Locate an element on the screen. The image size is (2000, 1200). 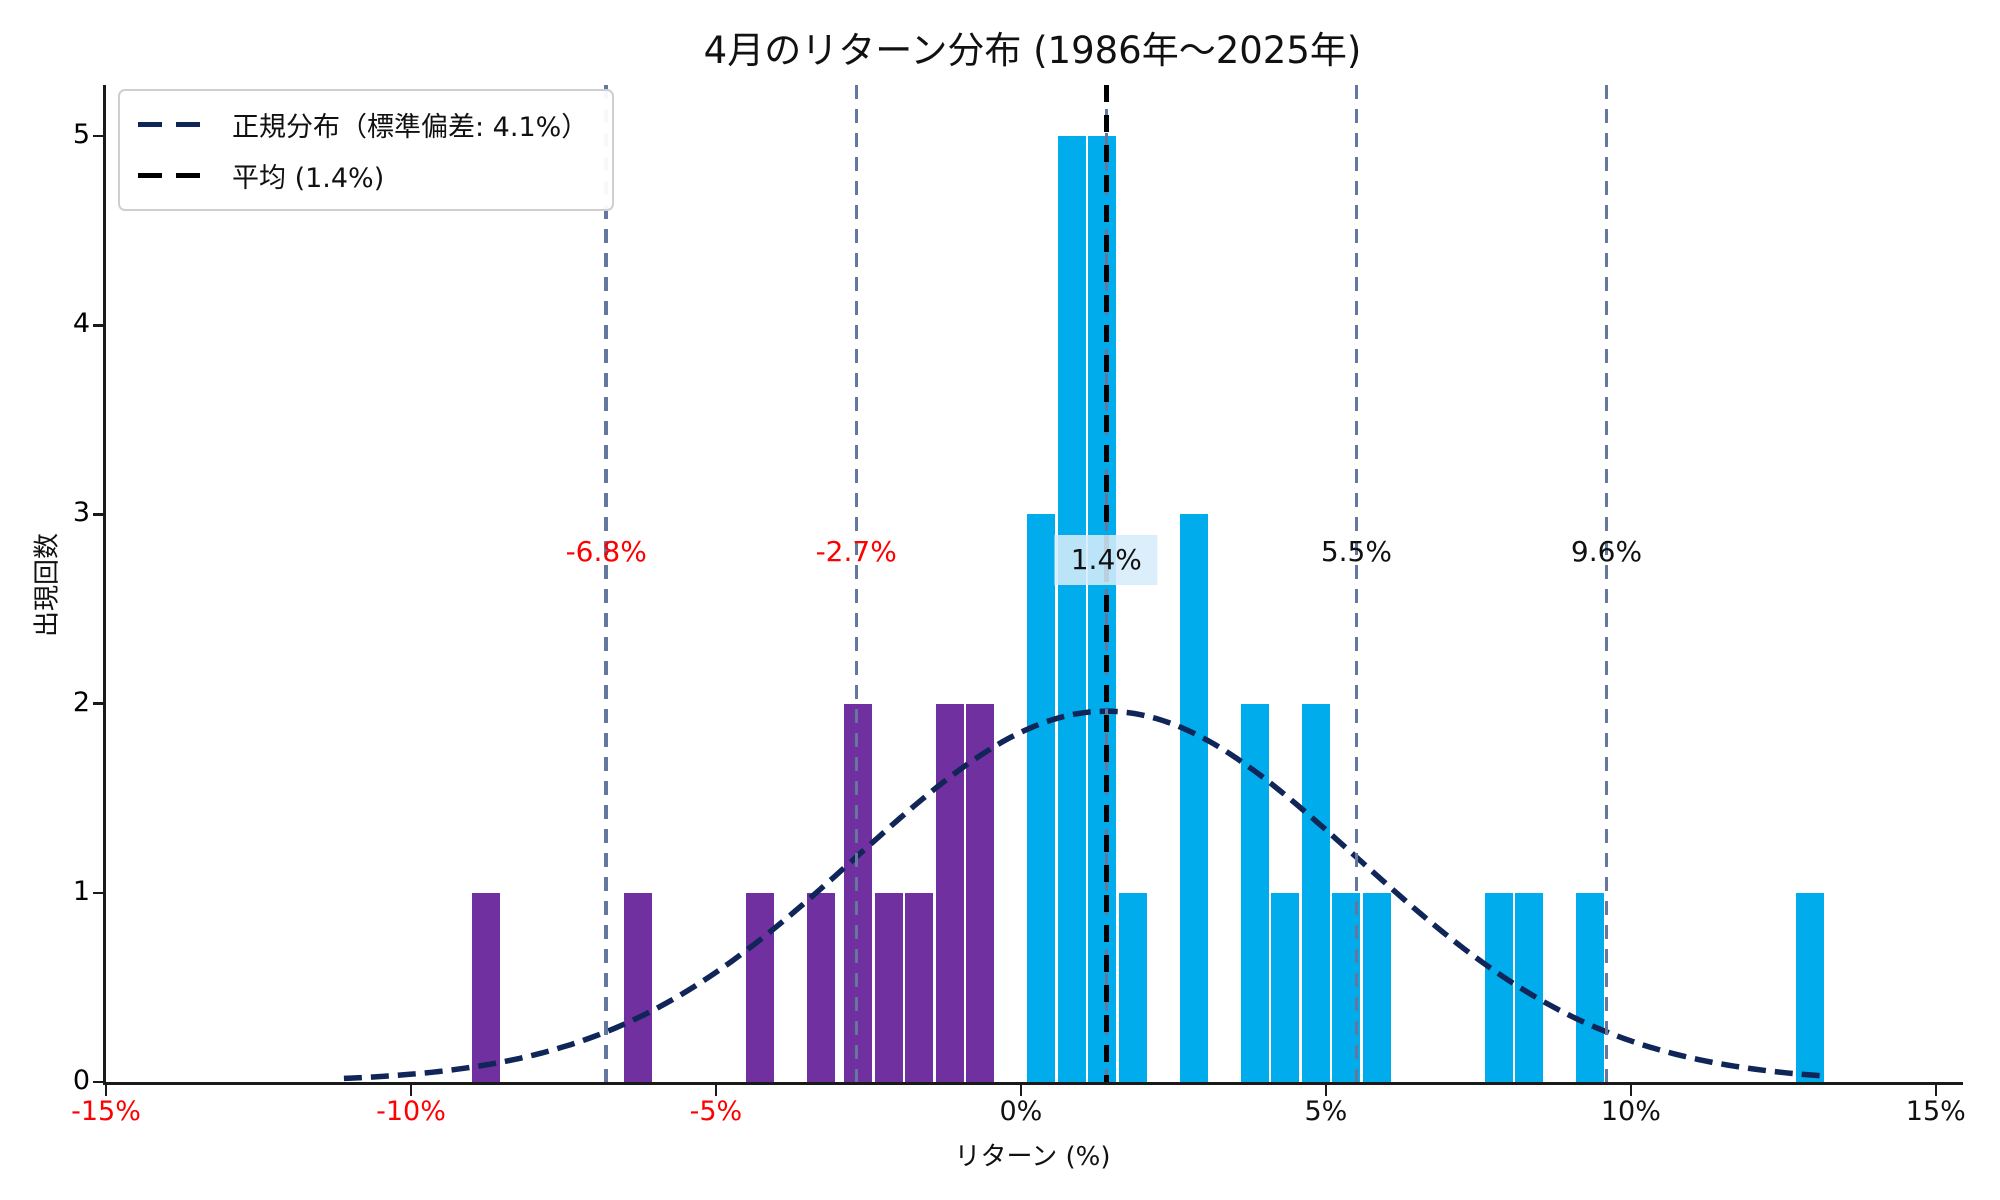
x-tick-label: -15% is located at coordinates (106, 1111).